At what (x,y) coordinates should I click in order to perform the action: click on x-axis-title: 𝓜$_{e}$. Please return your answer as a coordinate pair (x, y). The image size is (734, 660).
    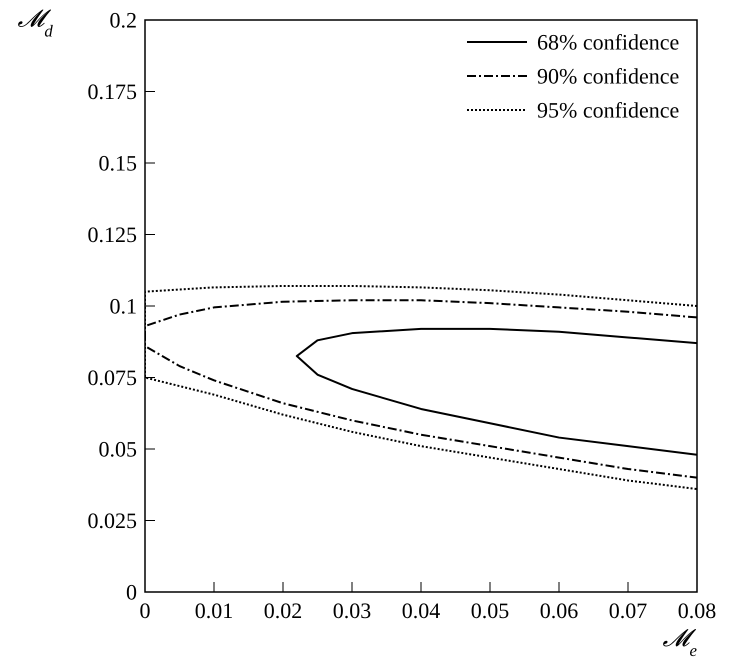
    Looking at the image, I should click on (680, 643).